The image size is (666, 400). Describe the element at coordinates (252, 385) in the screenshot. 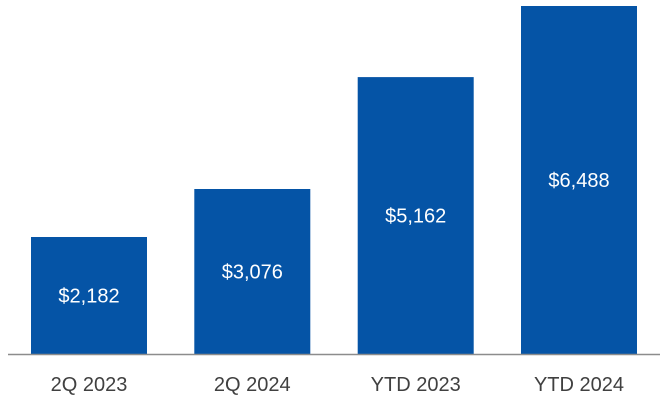

I see `x-tick-label-1: 2Q 2024` at that location.